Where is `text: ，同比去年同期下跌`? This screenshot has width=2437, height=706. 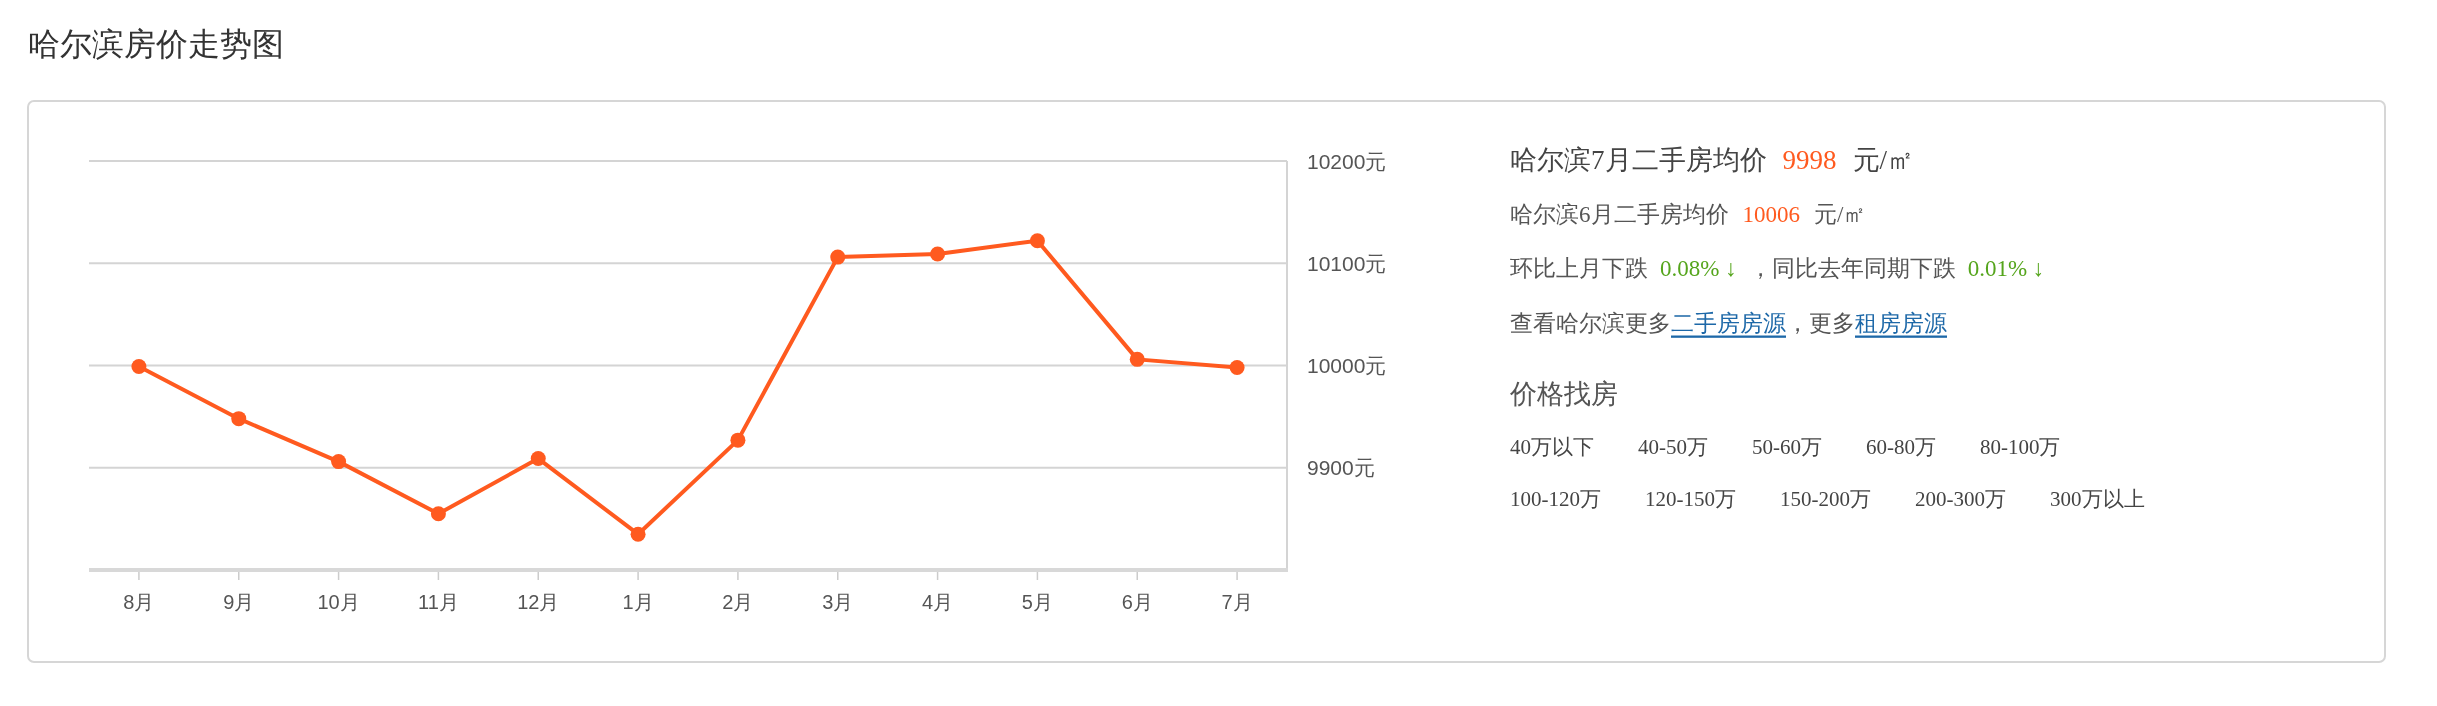
text: ，同比去年同期下跌 is located at coordinates (1852, 268).